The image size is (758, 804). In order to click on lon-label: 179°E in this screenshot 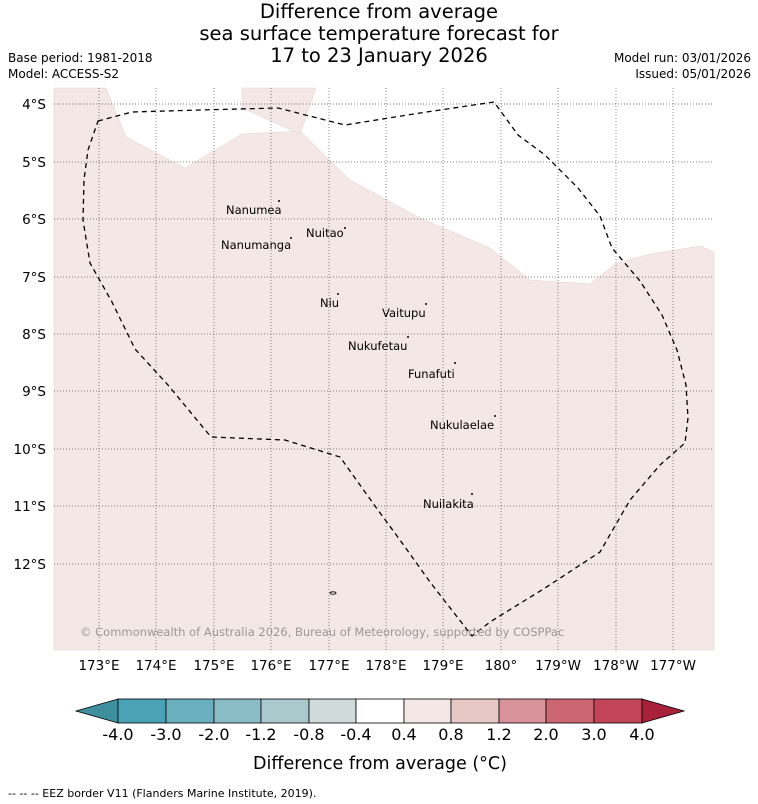, I will do `click(442, 666)`.